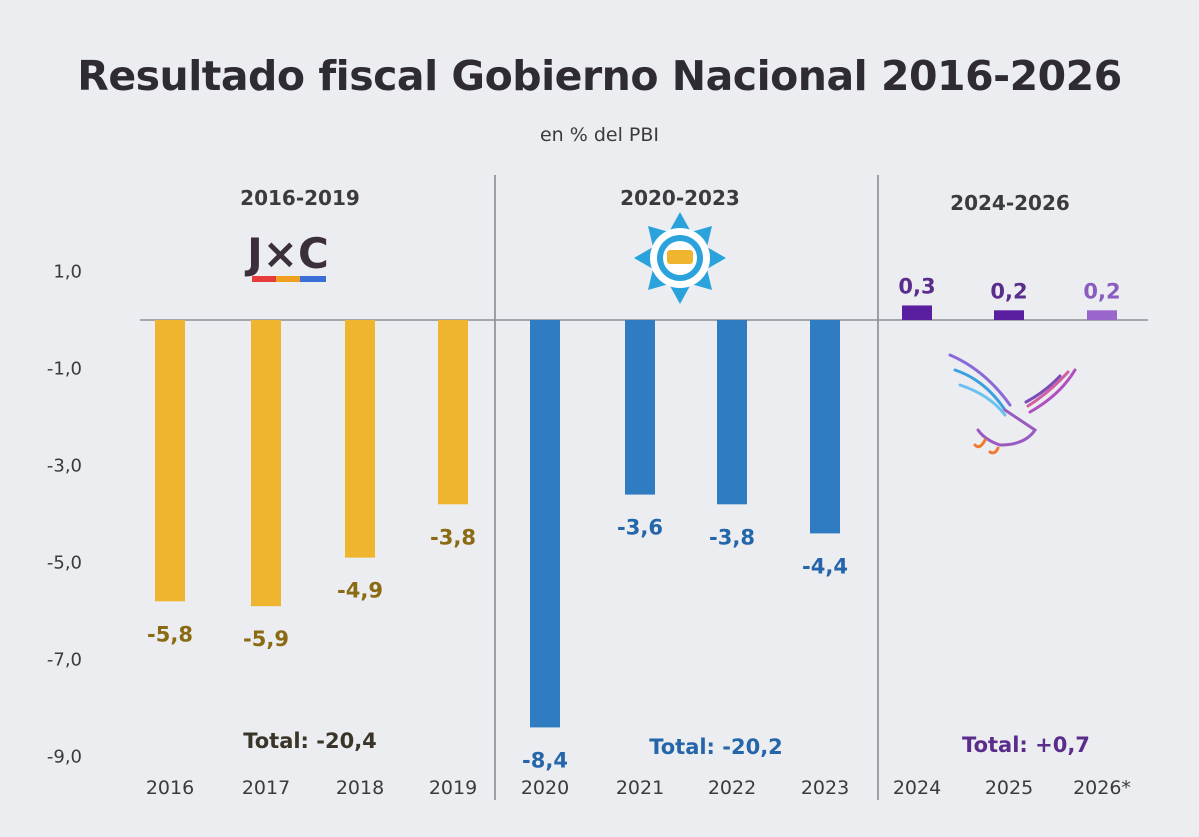  What do you see at coordinates (170, 788) in the screenshot?
I see `x-tick-label: 2016` at bounding box center [170, 788].